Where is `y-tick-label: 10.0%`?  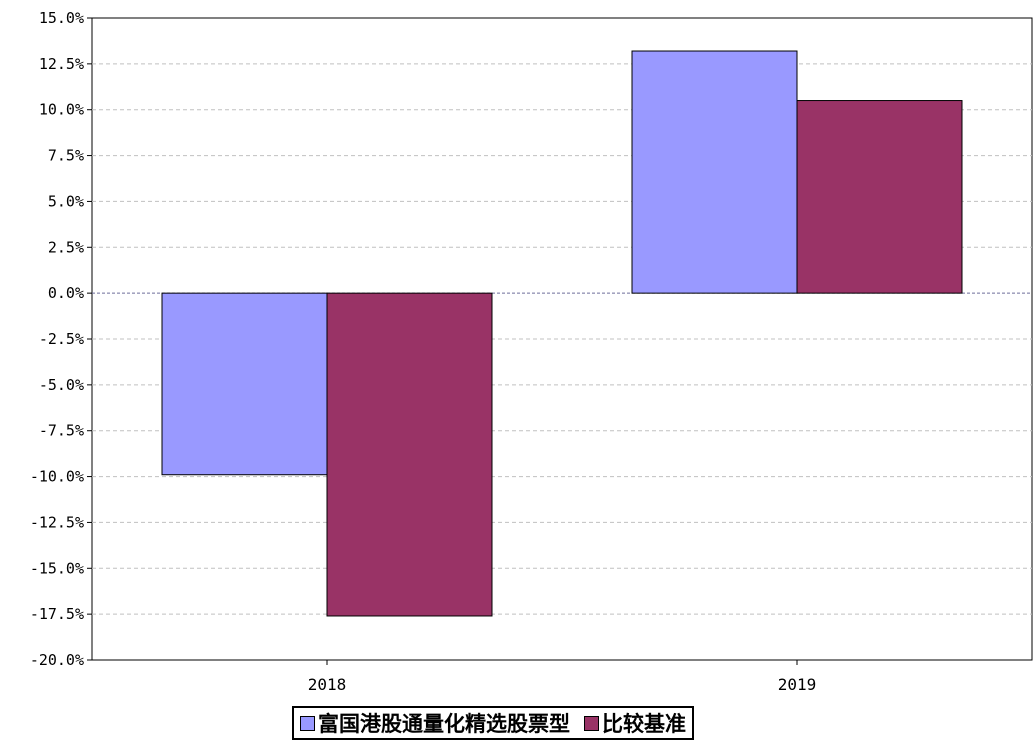
y-tick-label: 10.0% is located at coordinates (61, 110).